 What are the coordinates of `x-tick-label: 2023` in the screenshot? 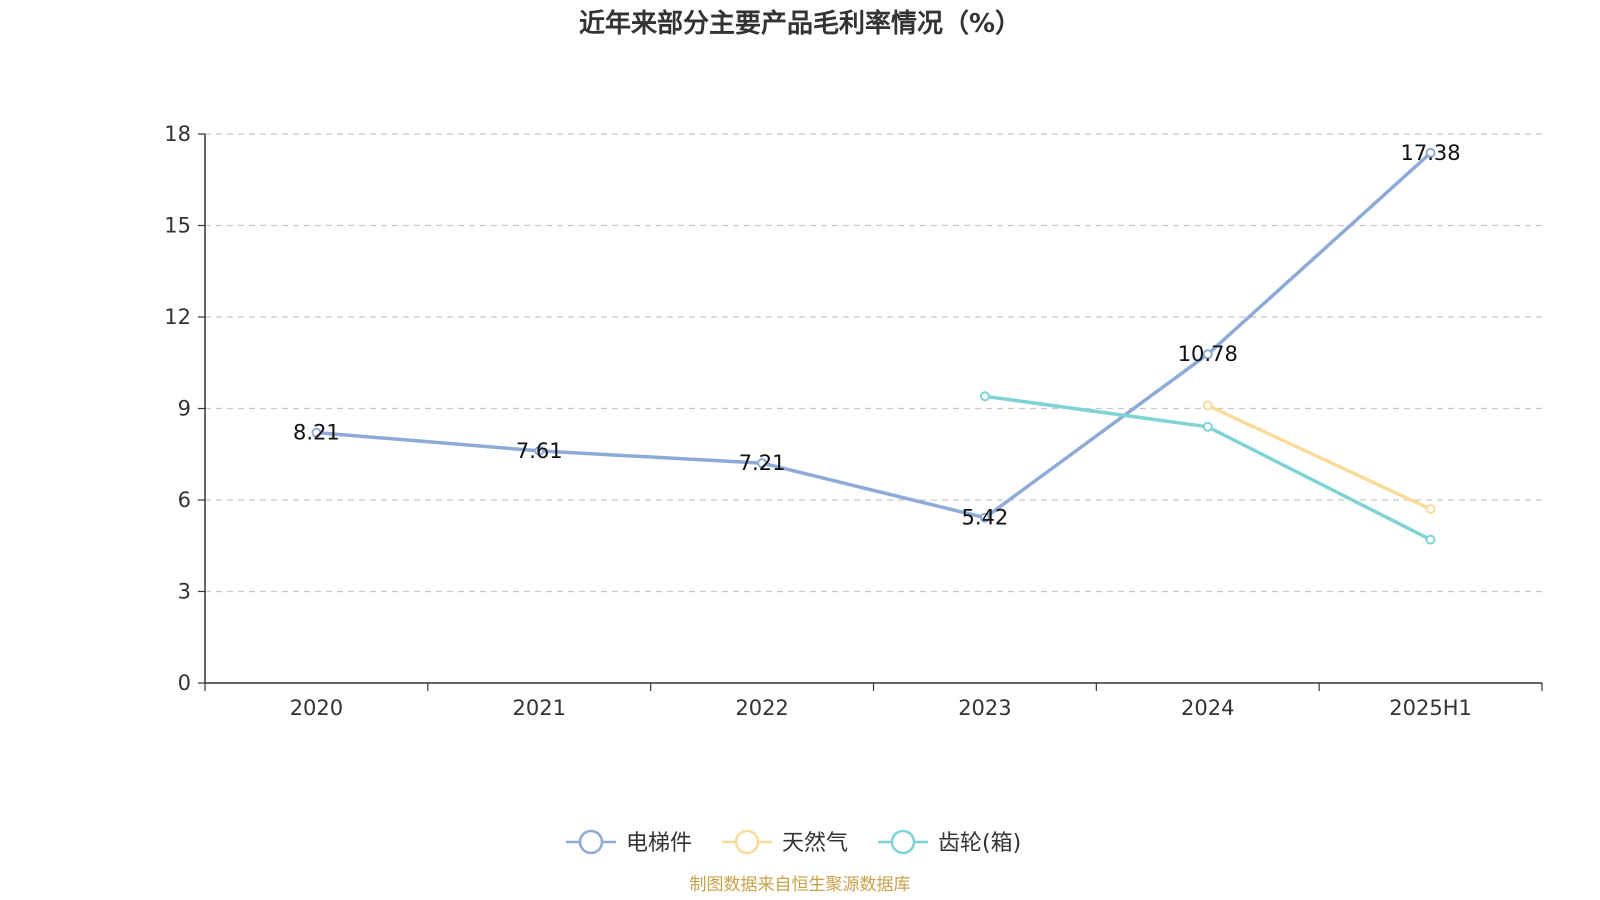 It's located at (984, 708).